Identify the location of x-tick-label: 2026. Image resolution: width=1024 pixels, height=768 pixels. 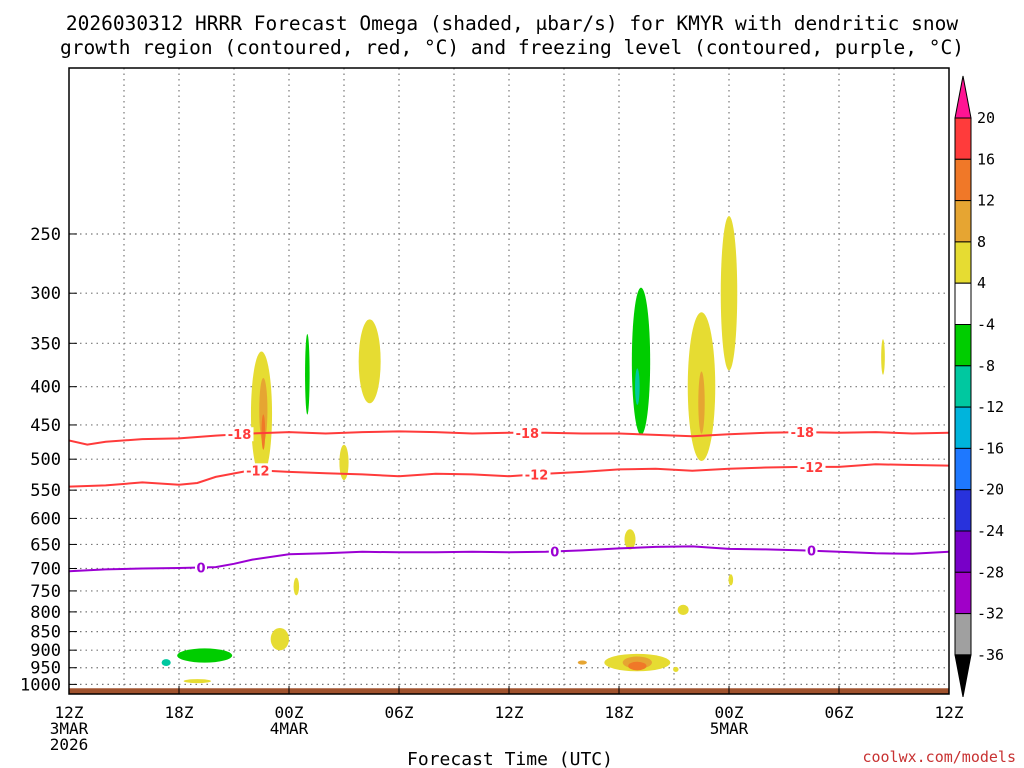
(69, 744).